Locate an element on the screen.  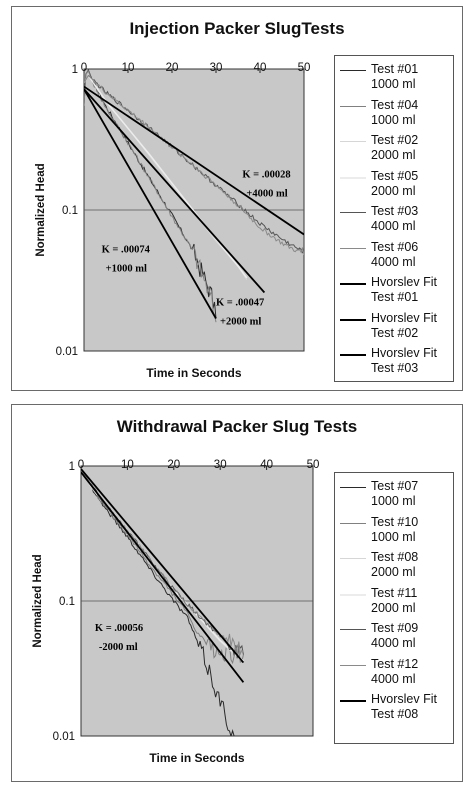
legend-item: Test #04 1000 ml is located at coordinates (394, 113).